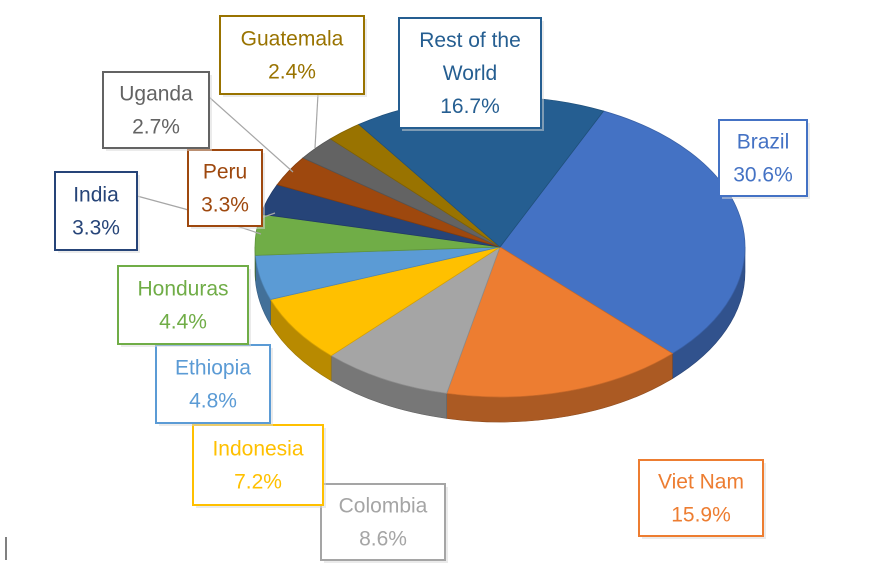 This screenshot has width=875, height=579. What do you see at coordinates (257, 449) in the screenshot?
I see `label-category: Indonesia` at bounding box center [257, 449].